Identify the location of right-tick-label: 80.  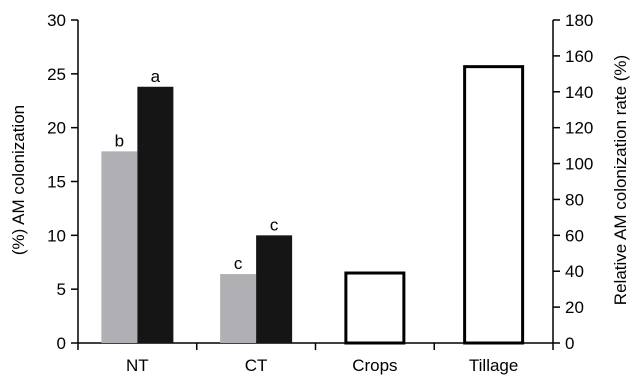
(574, 199).